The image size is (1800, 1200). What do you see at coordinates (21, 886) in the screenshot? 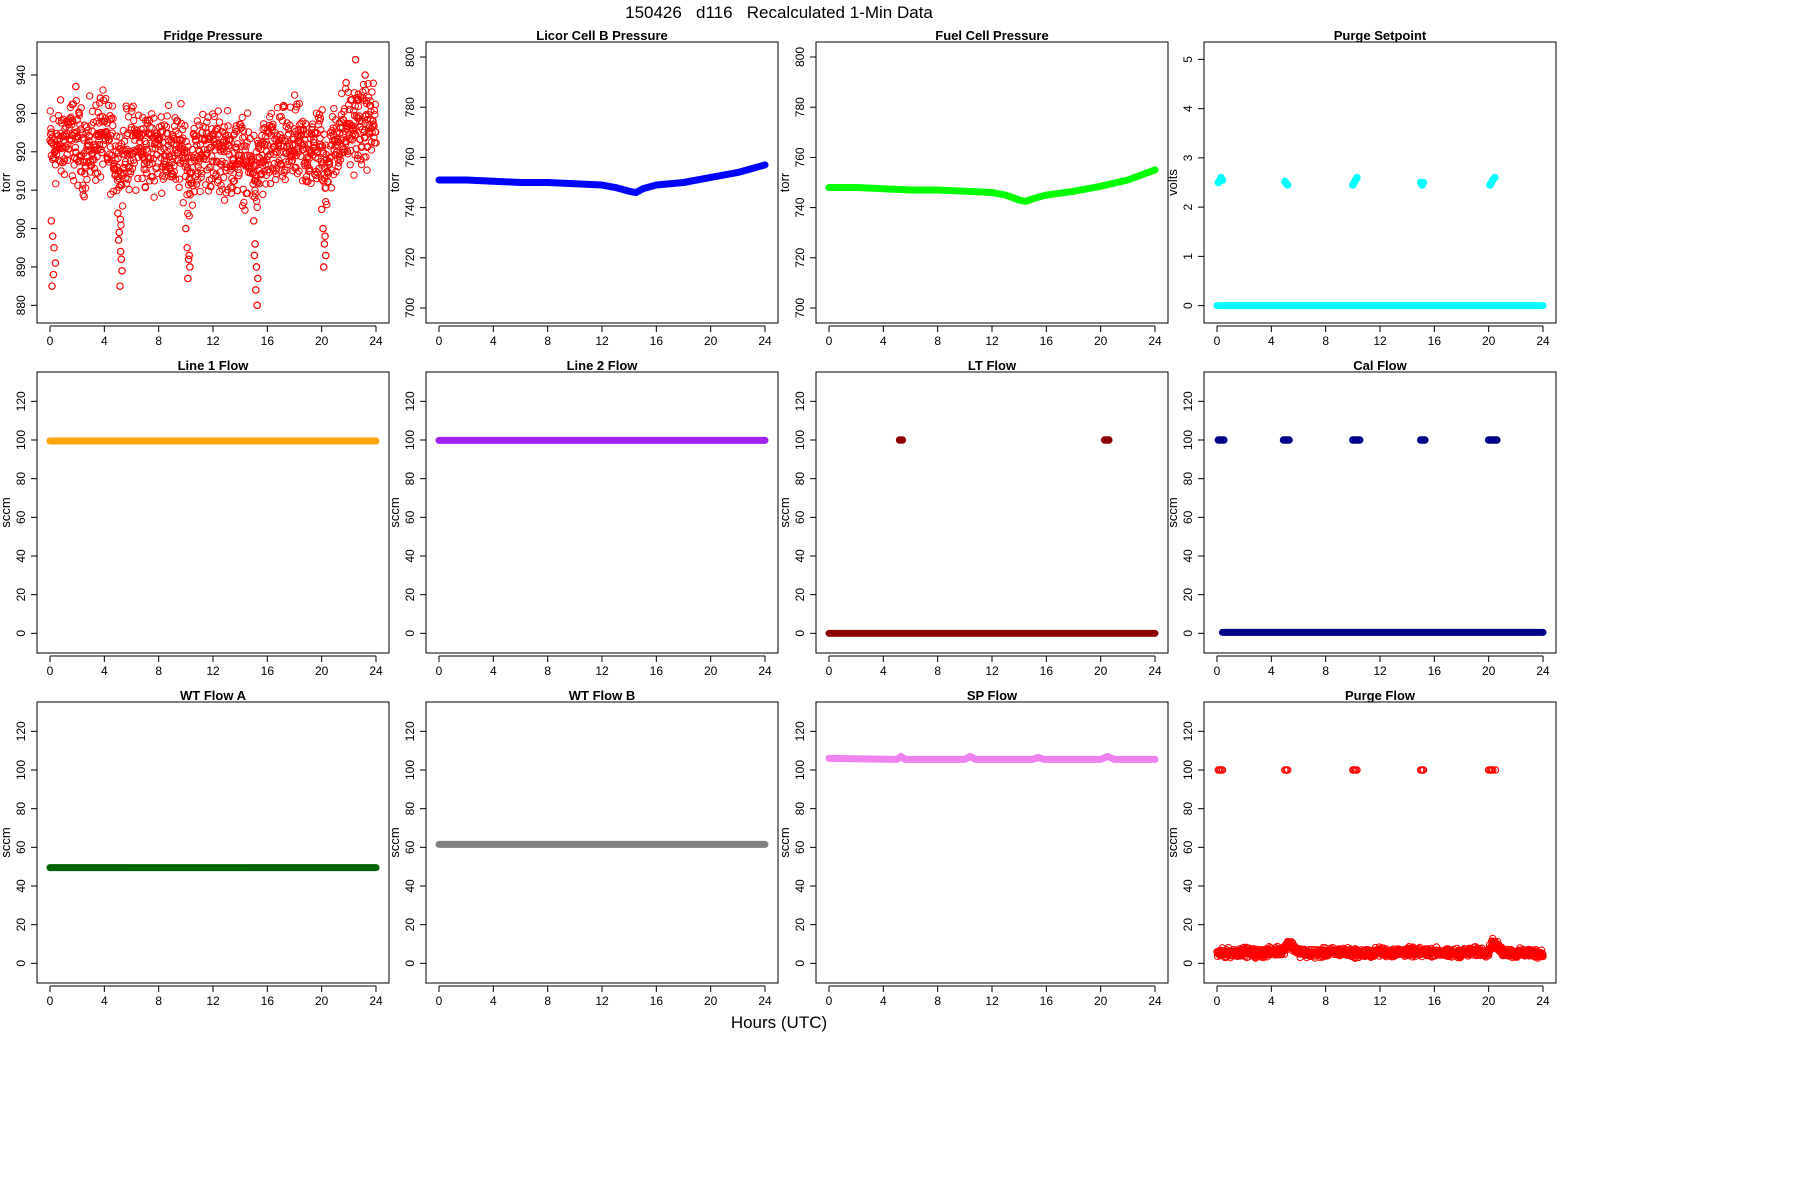
I see `y-tick-label: 40` at bounding box center [21, 886].